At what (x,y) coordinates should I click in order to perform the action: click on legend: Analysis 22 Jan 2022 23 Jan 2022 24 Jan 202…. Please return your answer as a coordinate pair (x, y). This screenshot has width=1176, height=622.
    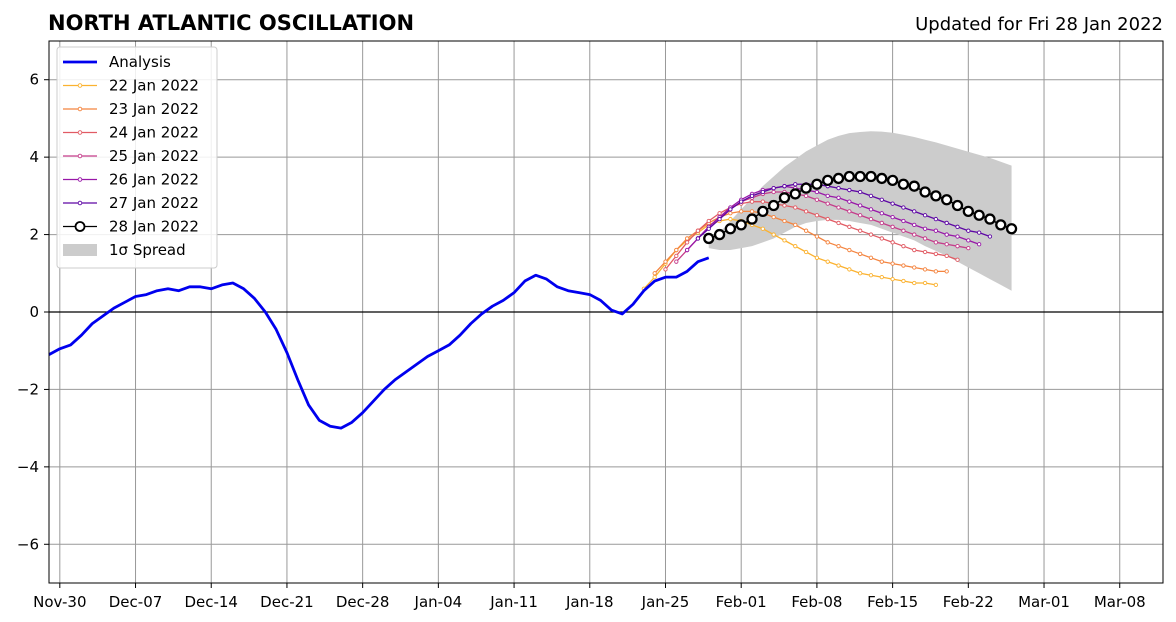
    Looking at the image, I should click on (137, 157).